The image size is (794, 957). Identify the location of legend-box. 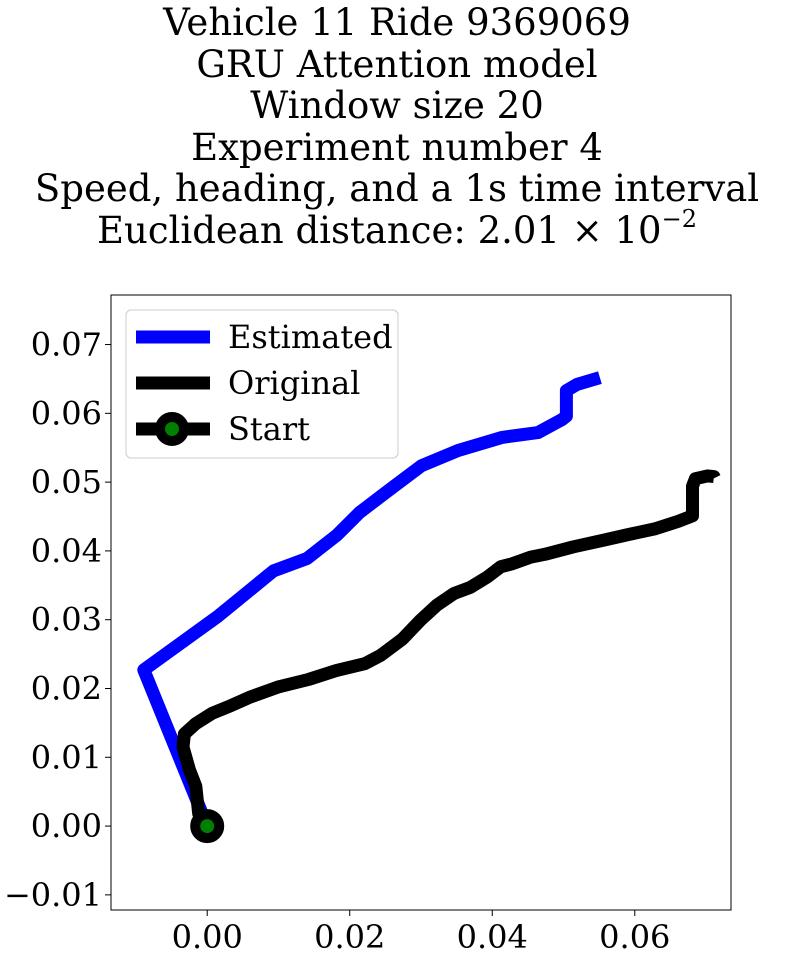
(262, 384).